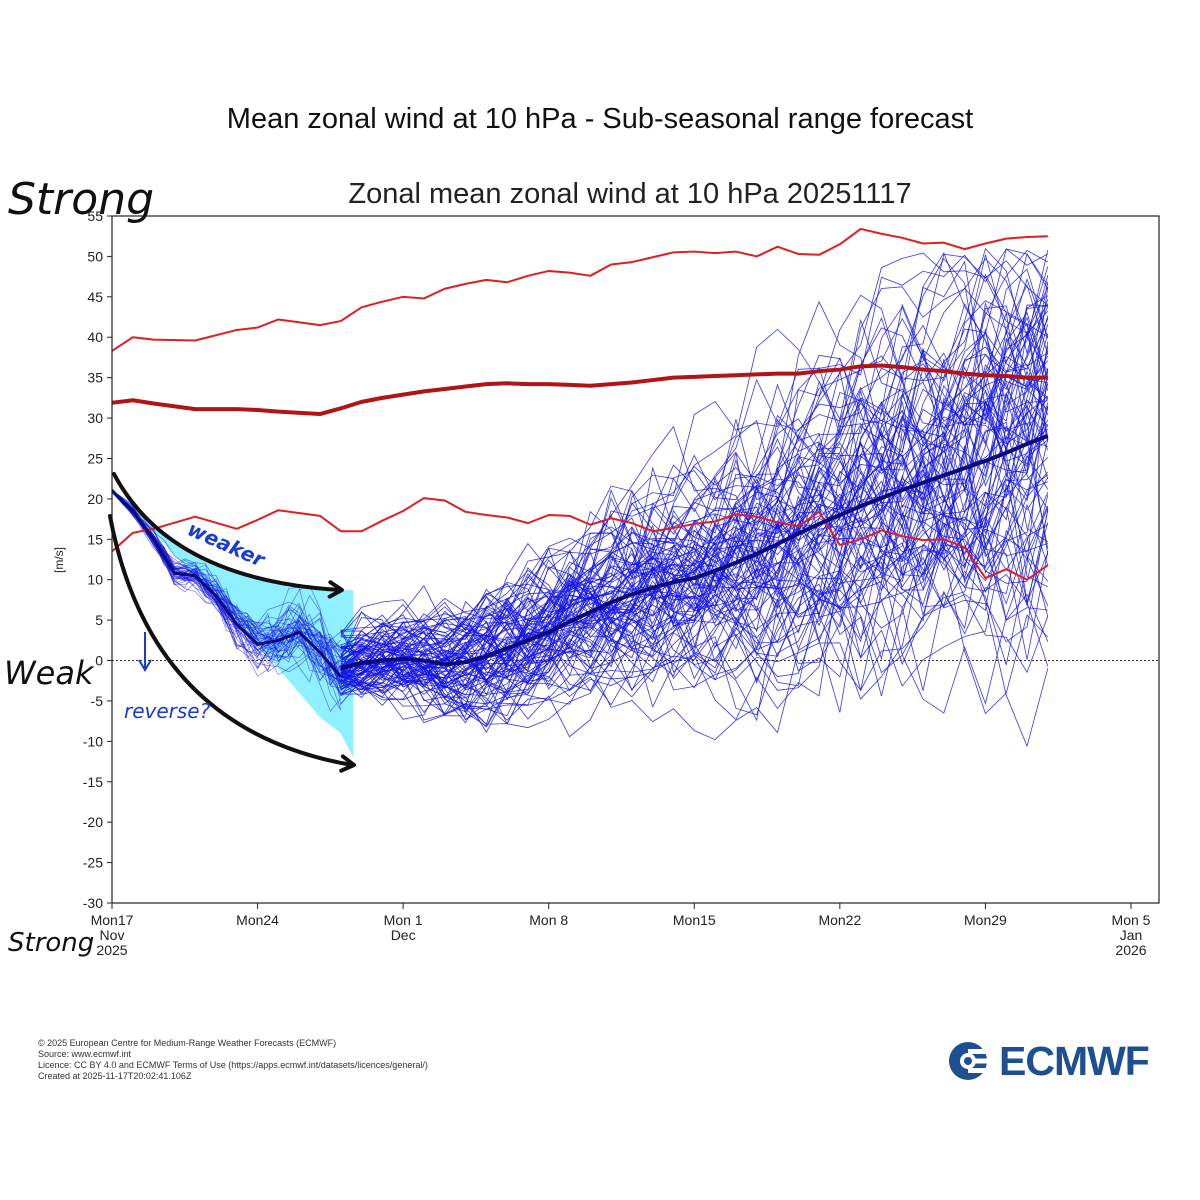 The height and width of the screenshot is (1200, 1200). Describe the element at coordinates (99, 620) in the screenshot. I see `y-tick-label: 5` at that location.